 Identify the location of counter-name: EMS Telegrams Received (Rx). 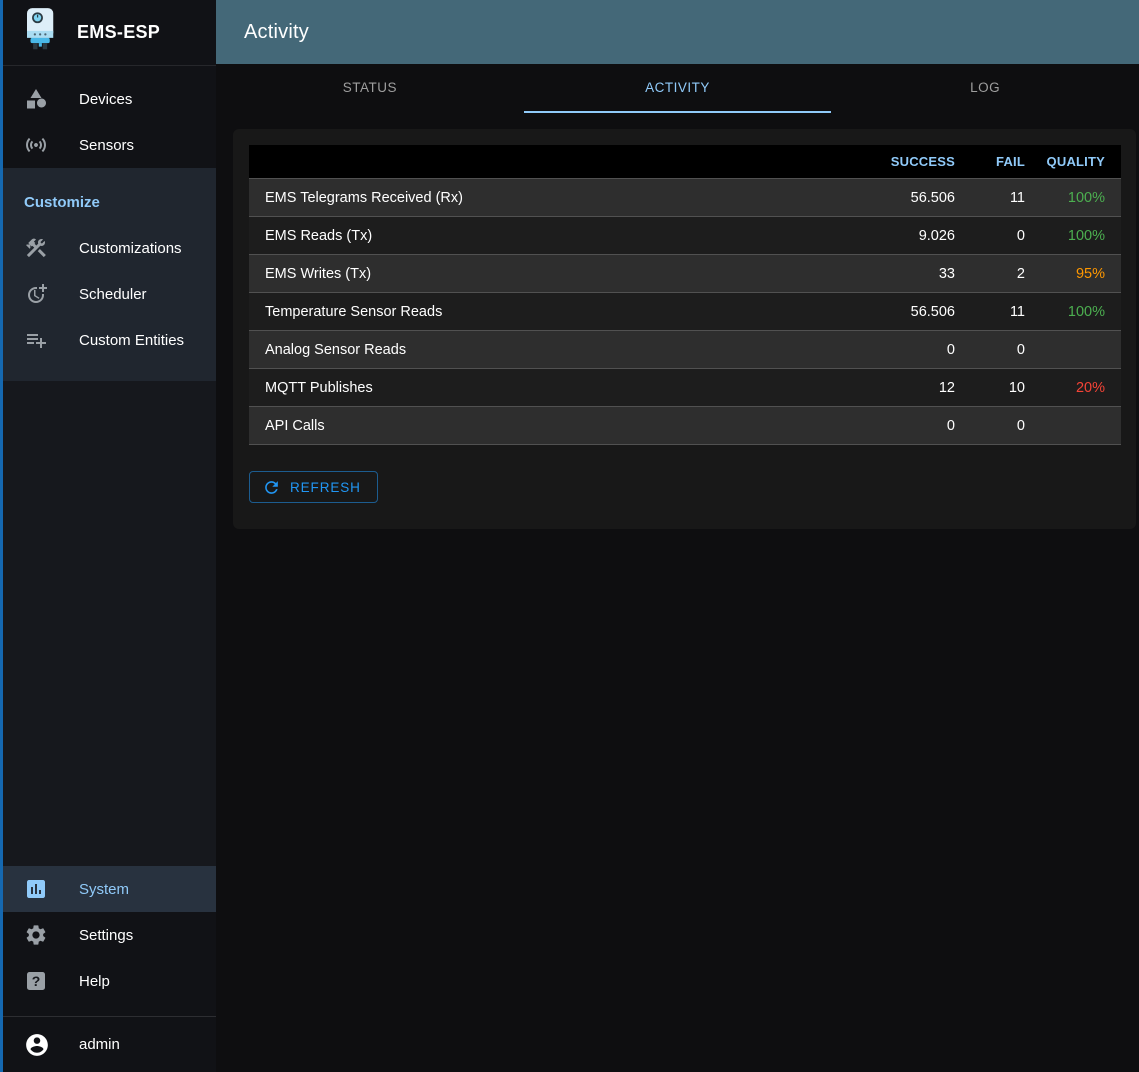
(364, 197).